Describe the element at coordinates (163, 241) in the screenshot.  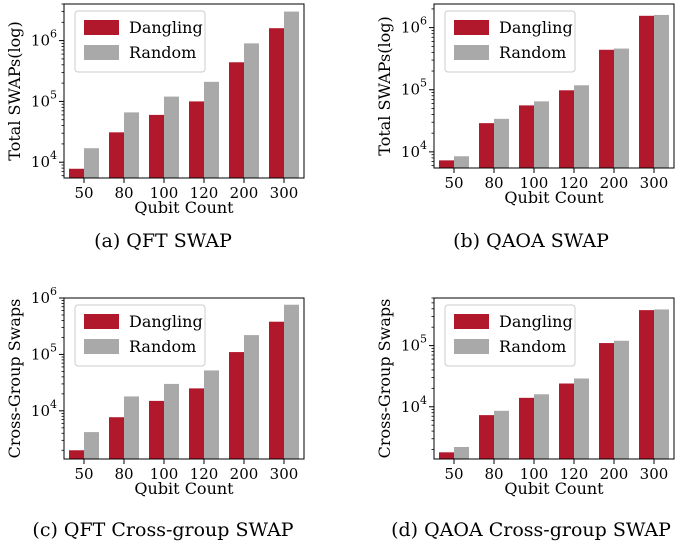
I see `chart-caption: (a) QFT SWAP` at that location.